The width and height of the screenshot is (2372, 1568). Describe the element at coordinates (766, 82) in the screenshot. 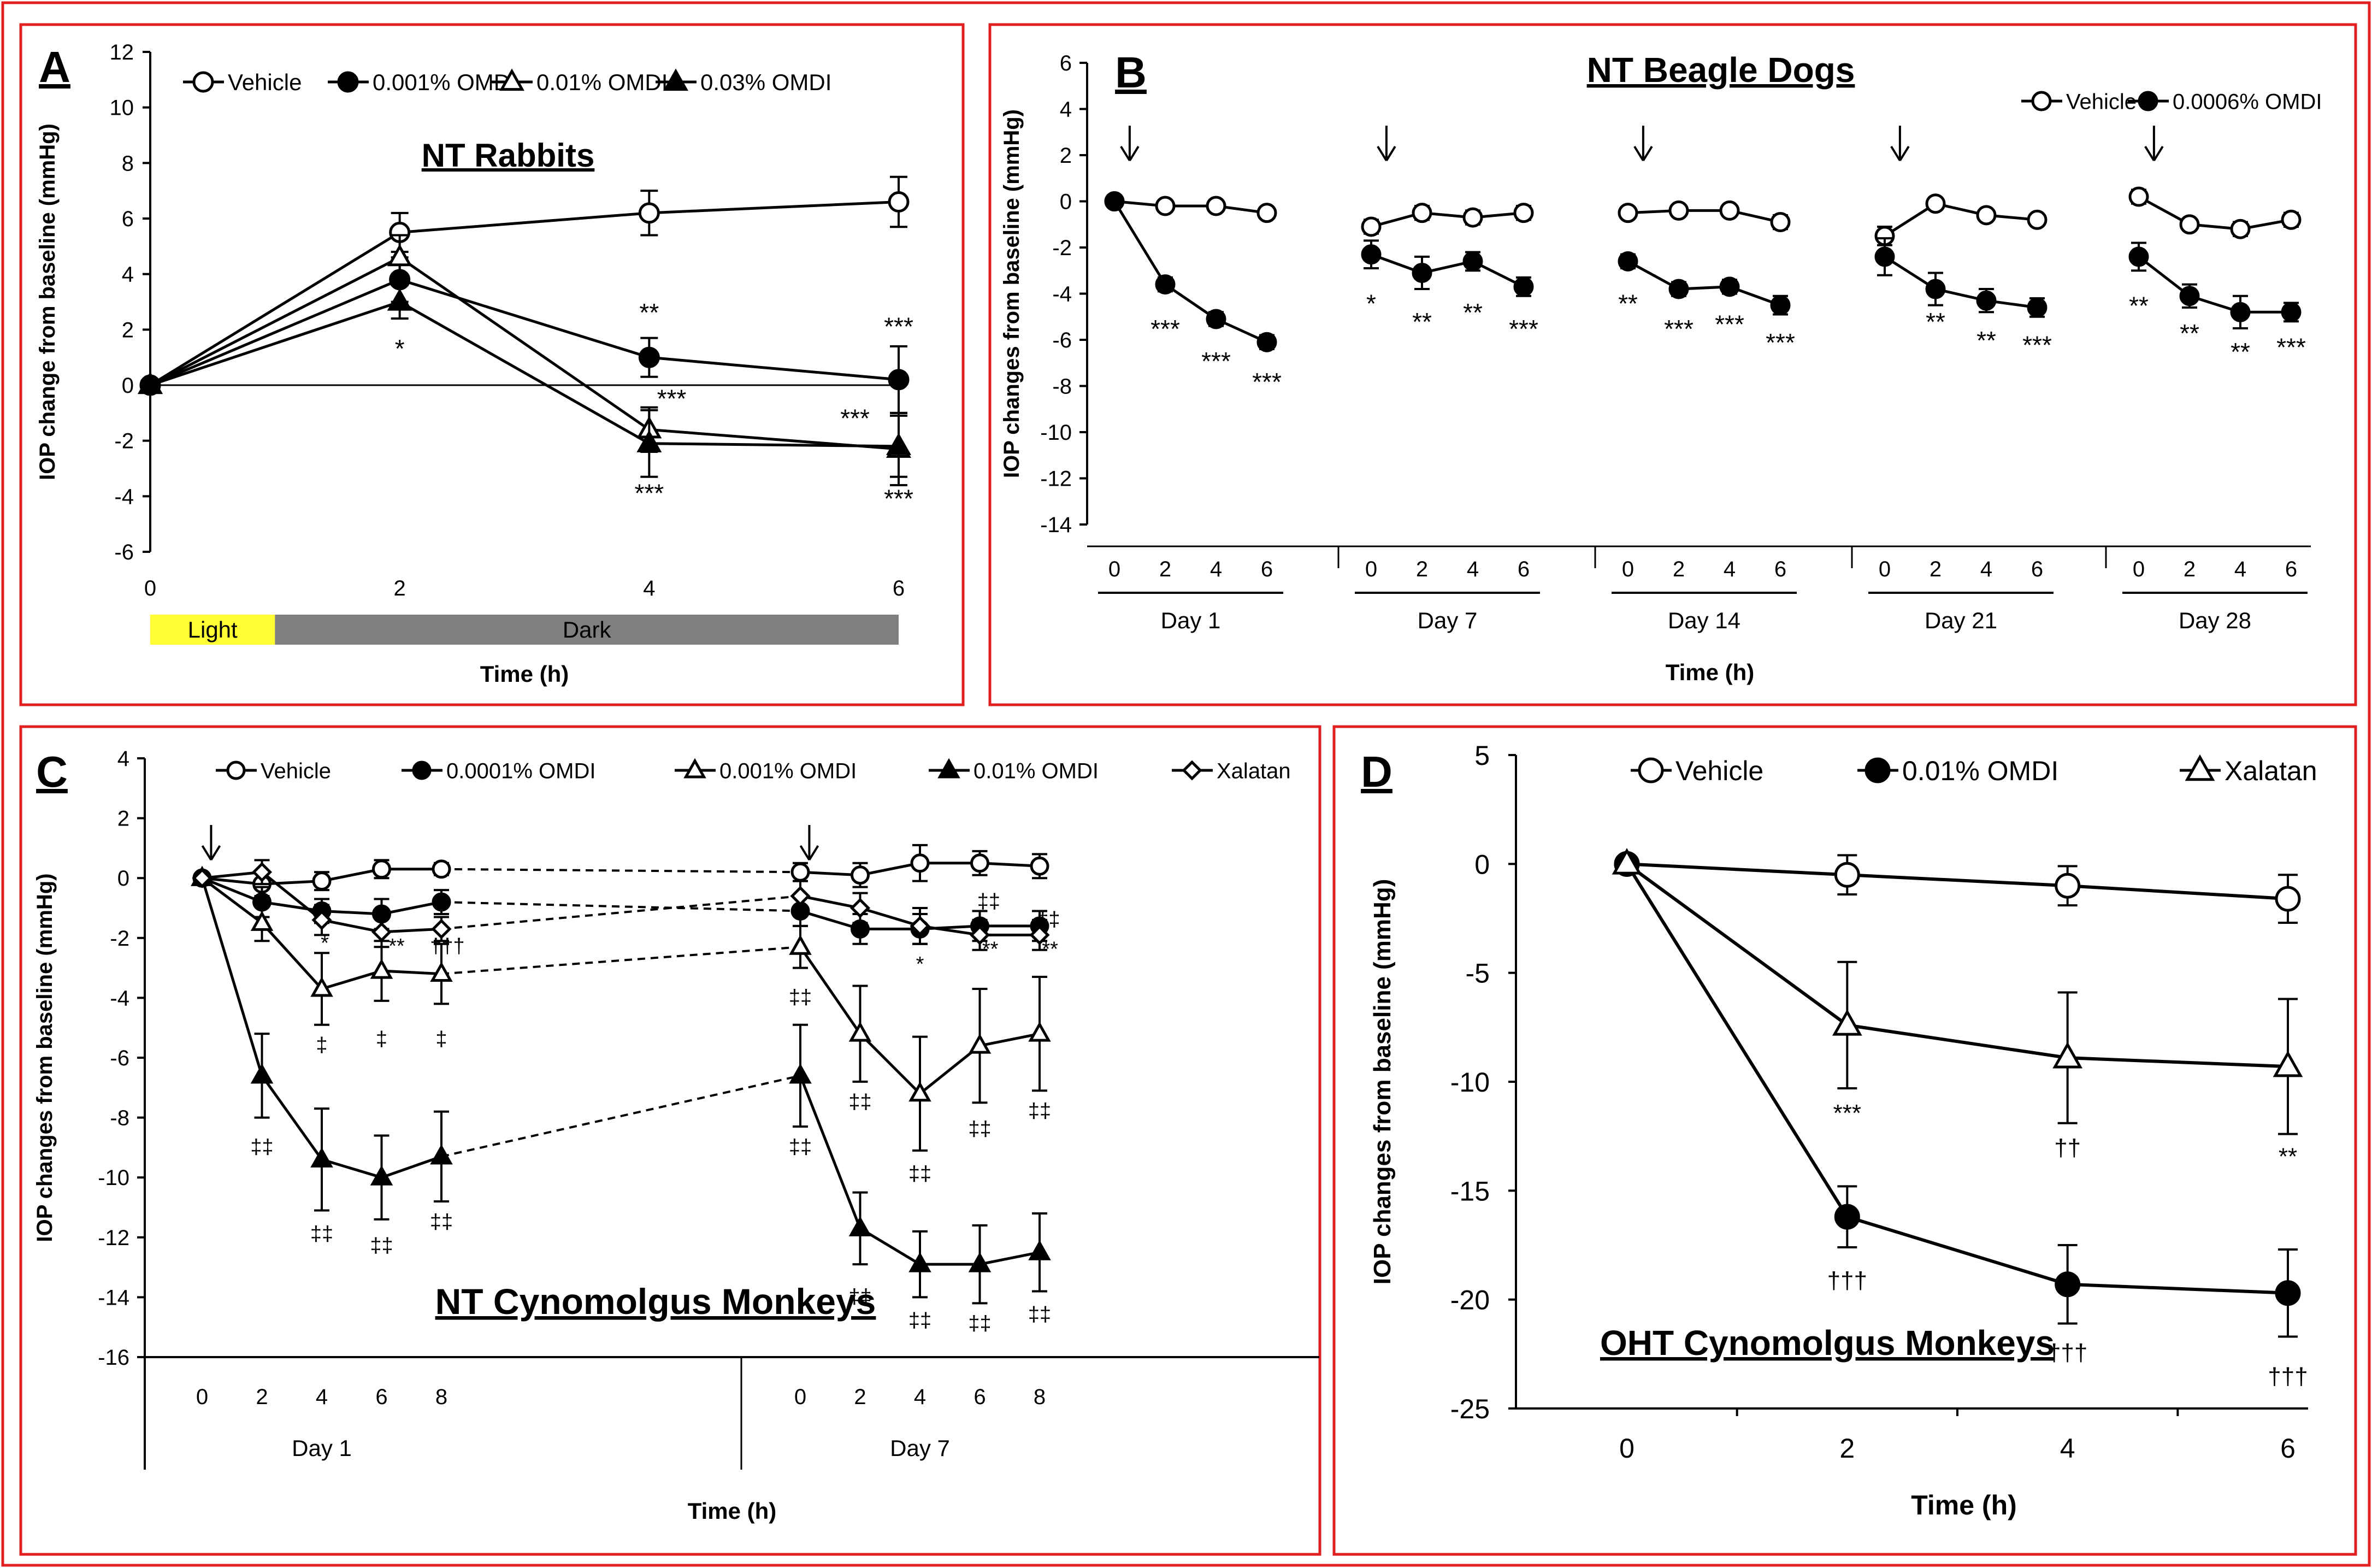

I see `legend-label: 0.03% OMDI` at that location.